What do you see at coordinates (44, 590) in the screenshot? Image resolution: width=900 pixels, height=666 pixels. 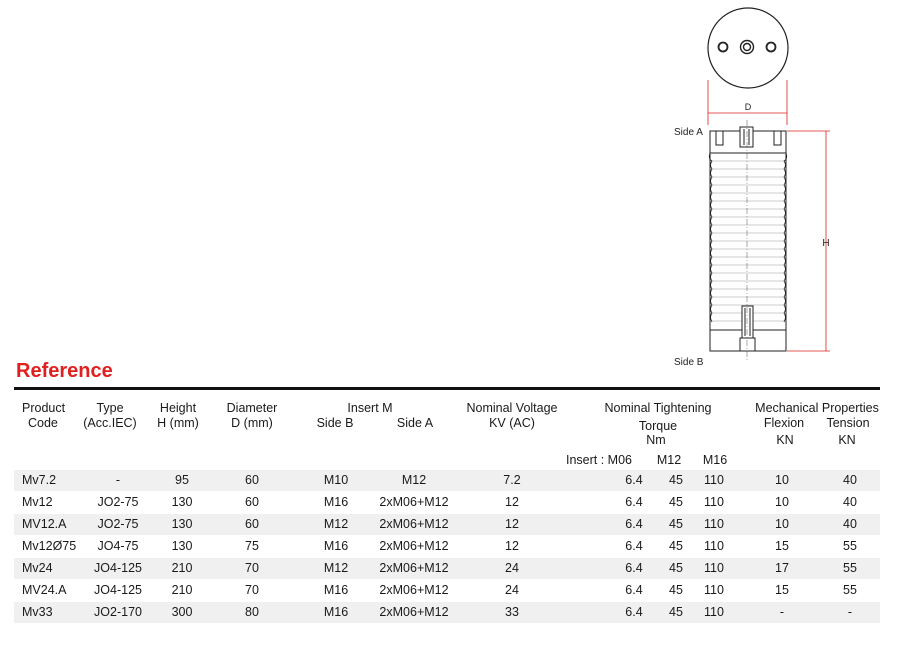 I see `cell-code: MV24.A` at bounding box center [44, 590].